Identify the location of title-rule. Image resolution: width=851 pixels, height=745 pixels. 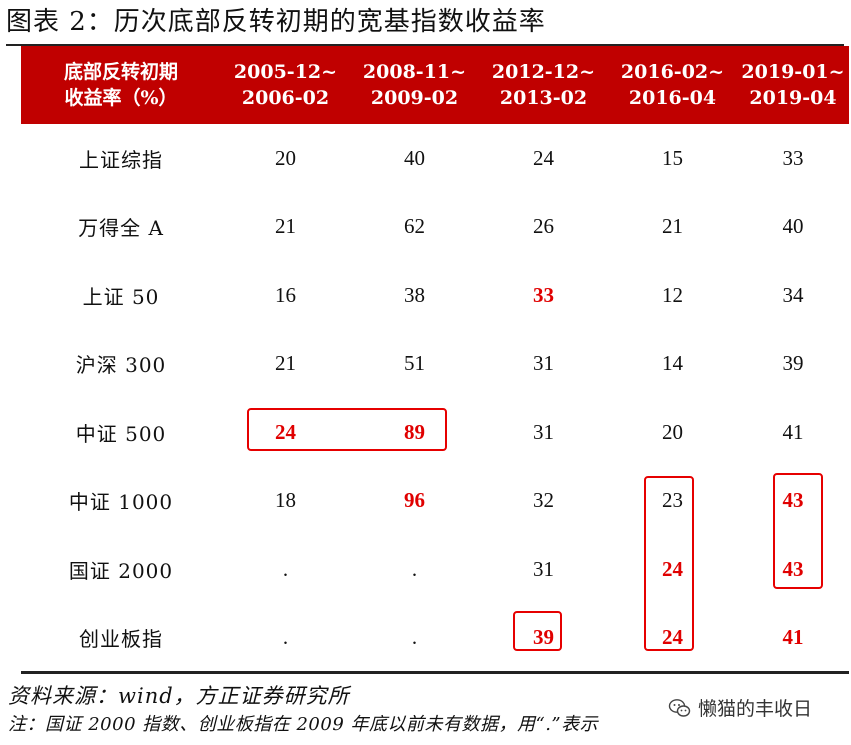
(425, 45).